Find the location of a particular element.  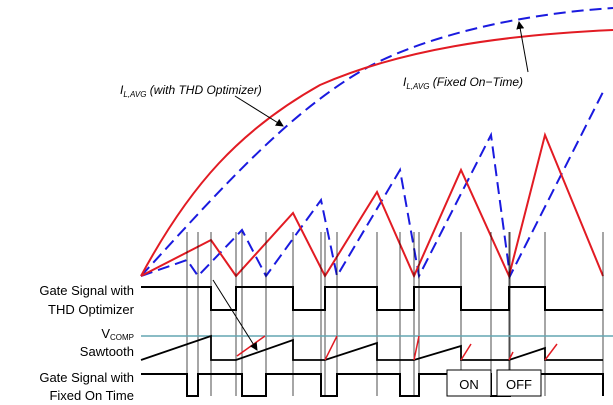

label-gate-fixed-line2: Fixed On Time is located at coordinates (91, 395).